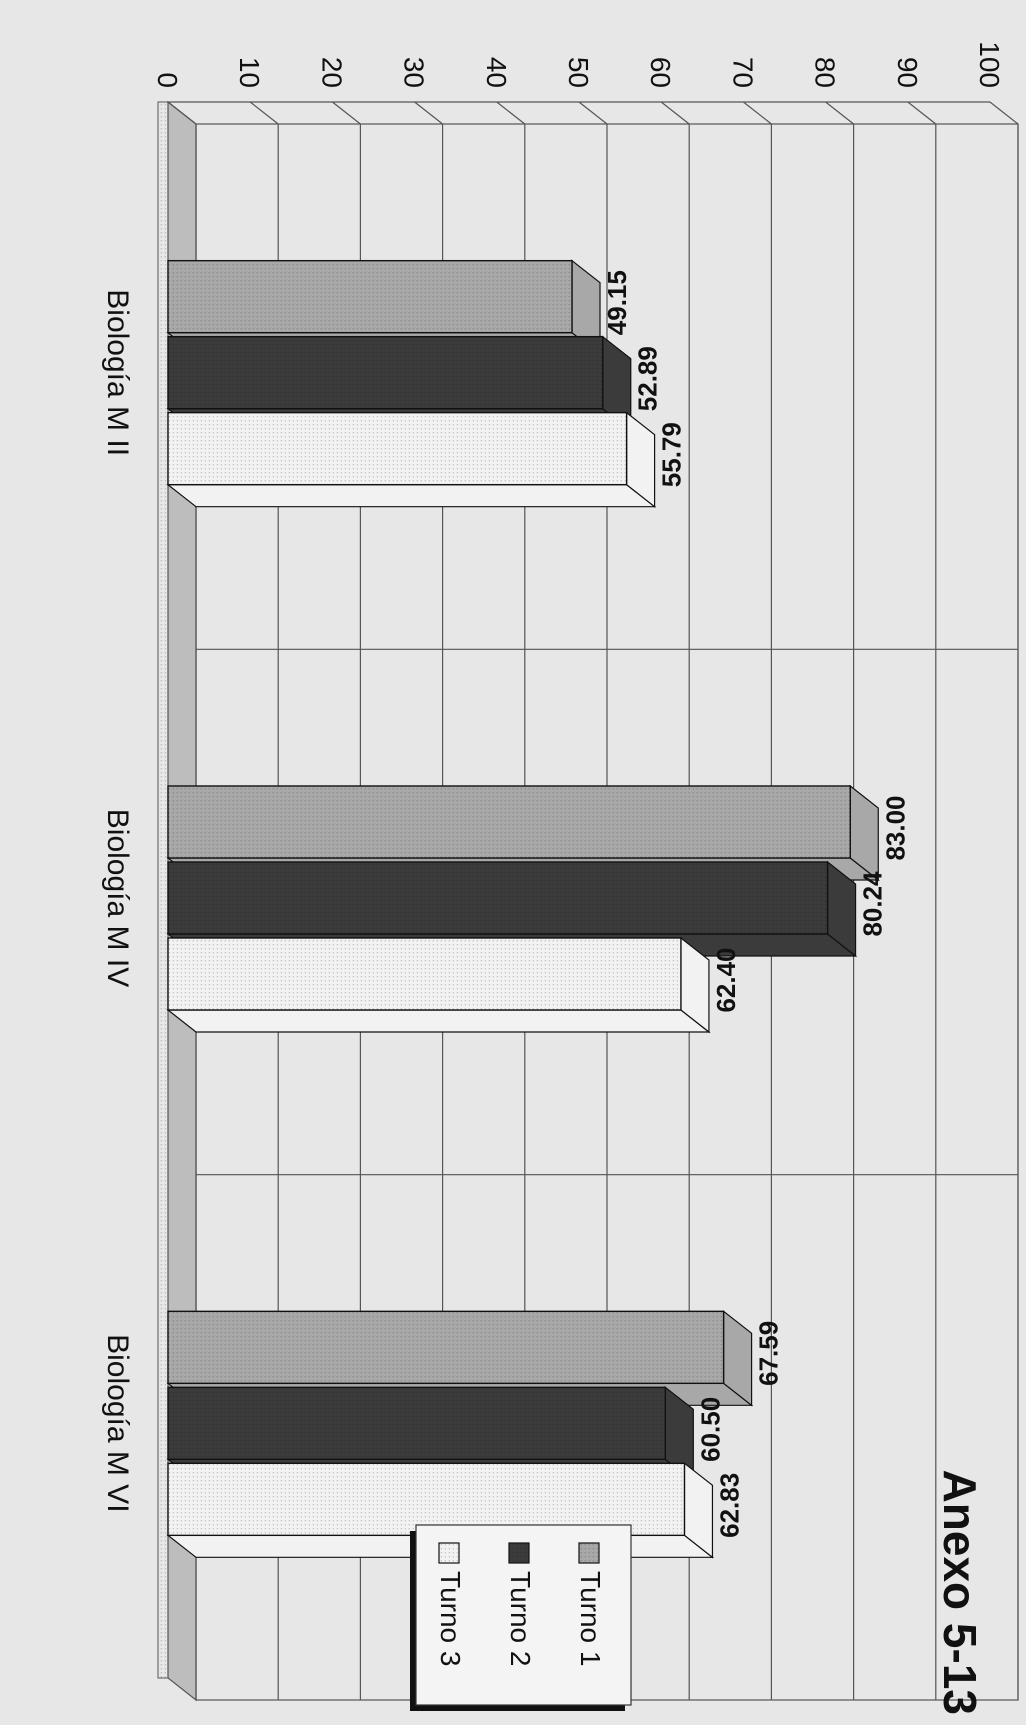 This screenshot has height=1725, width=1026. Describe the element at coordinates (660, 72) in the screenshot. I see `y-tick-label: 60` at that location.